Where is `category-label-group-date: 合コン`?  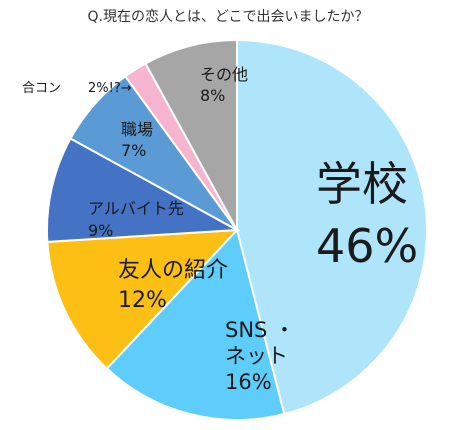 category-label-group-date: 合コン is located at coordinates (41, 88).